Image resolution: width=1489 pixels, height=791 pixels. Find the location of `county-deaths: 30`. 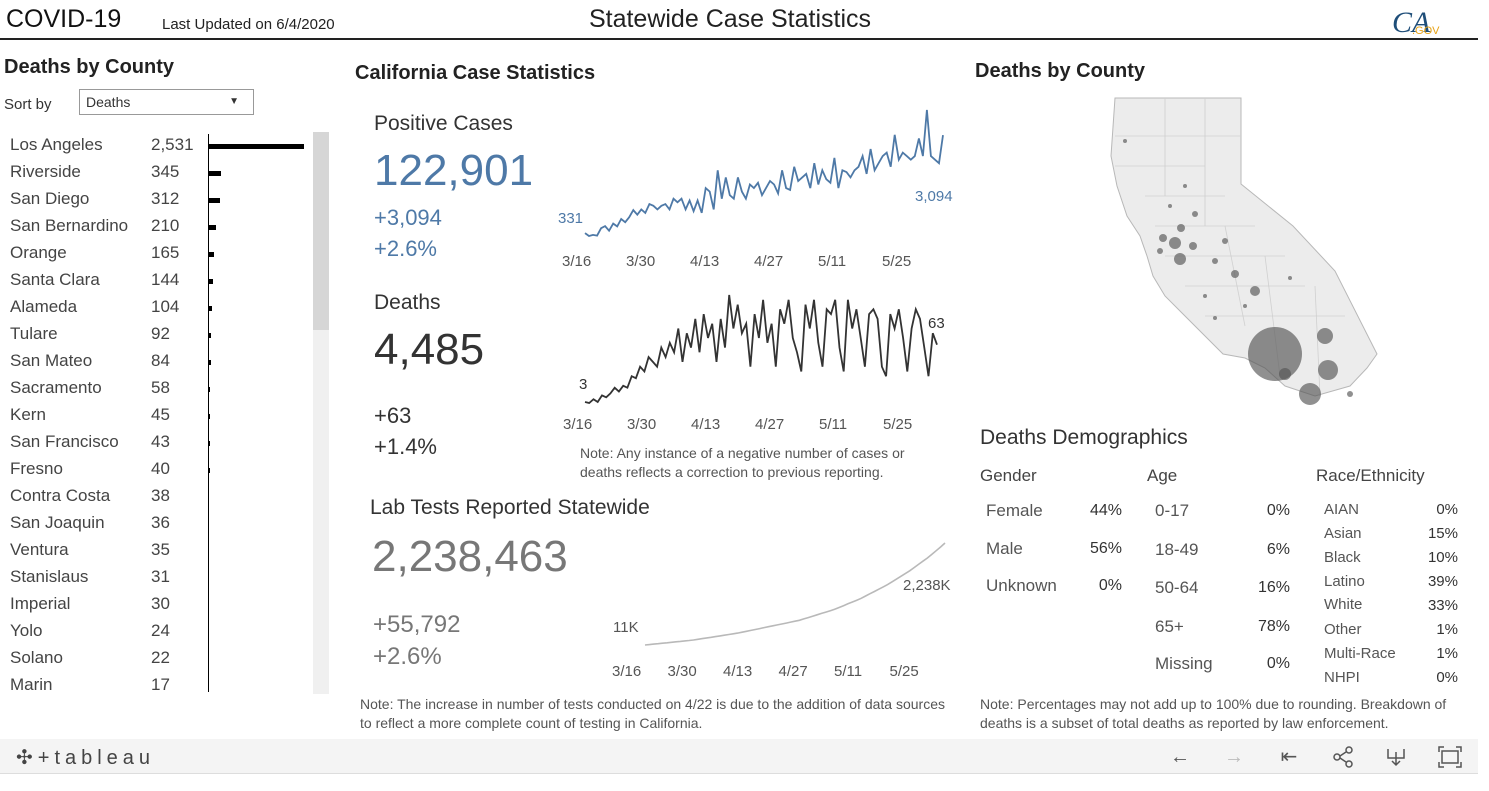

county-deaths: 30 is located at coordinates (160, 603).